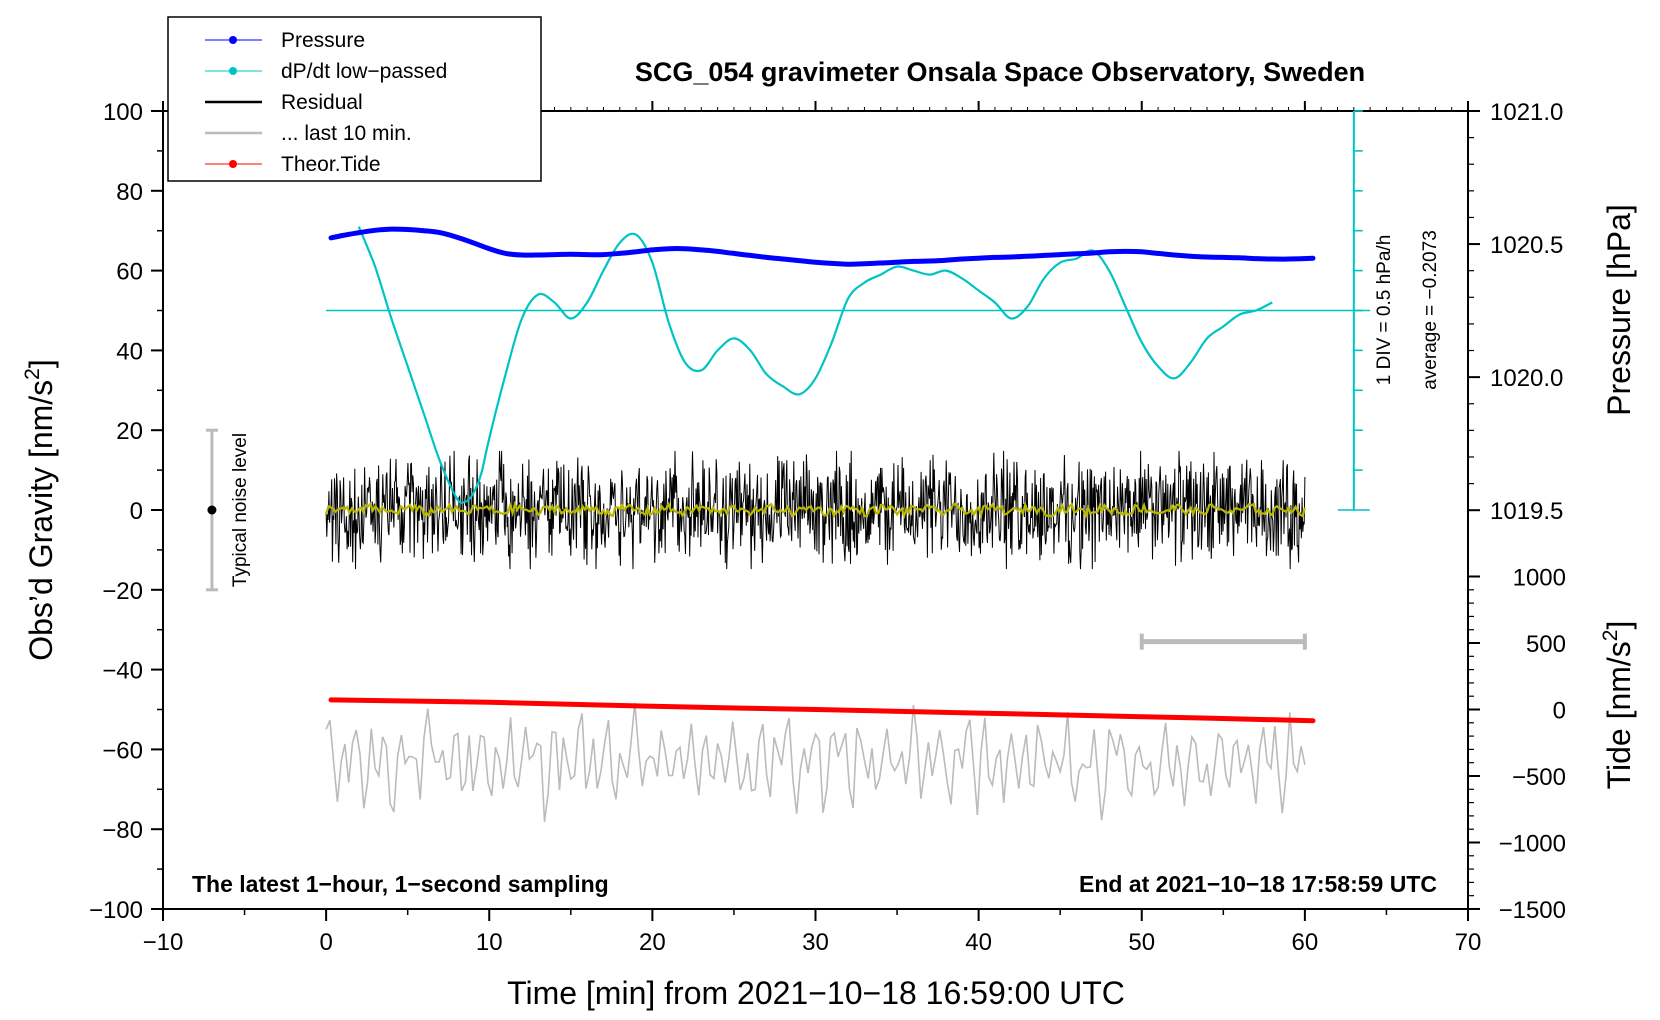 The image size is (1660, 1020). What do you see at coordinates (1539, 777) in the screenshot?
I see `tide-tick-label--500: −500` at bounding box center [1539, 777].